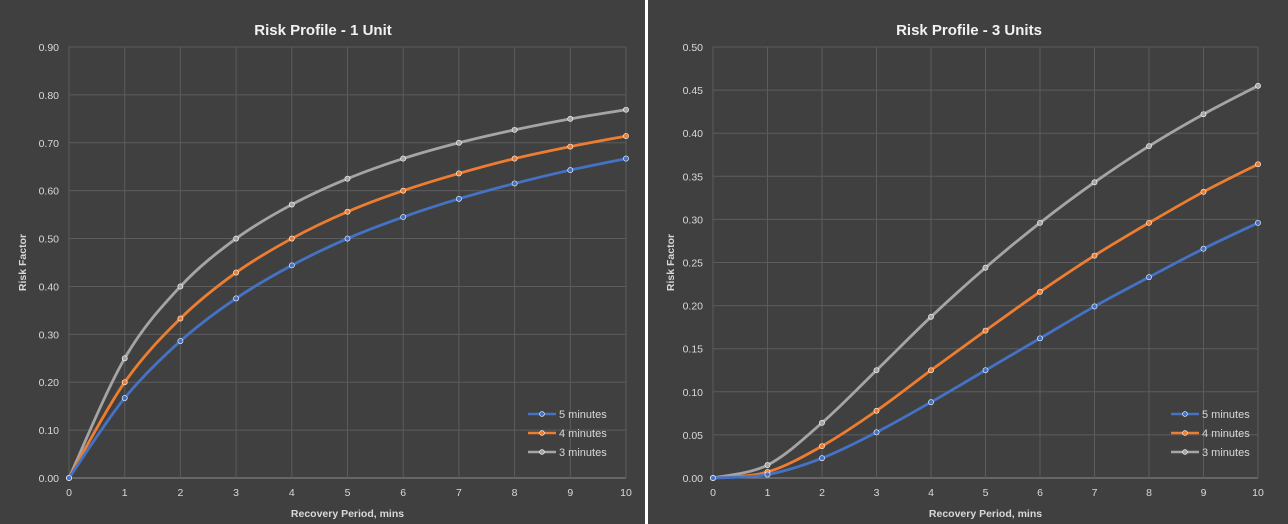  Describe the element at coordinates (459, 493) in the screenshot. I see `chart-0-x-tick-label: 7` at that location.